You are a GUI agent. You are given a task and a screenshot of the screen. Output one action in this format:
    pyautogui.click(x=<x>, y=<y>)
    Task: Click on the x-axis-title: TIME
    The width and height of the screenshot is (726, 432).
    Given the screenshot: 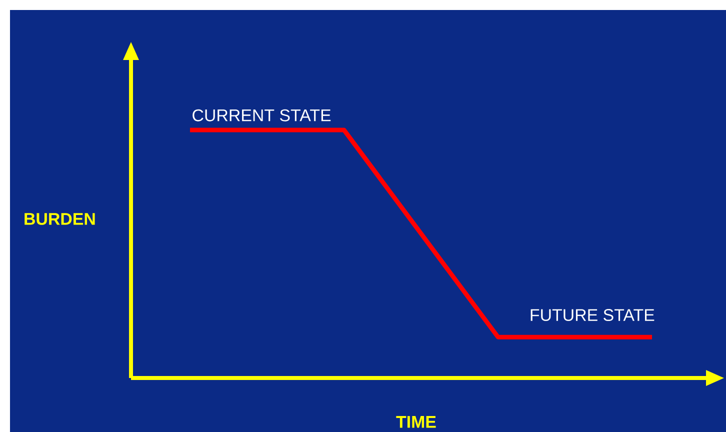 What is the action you would take?
    pyautogui.click(x=416, y=422)
    